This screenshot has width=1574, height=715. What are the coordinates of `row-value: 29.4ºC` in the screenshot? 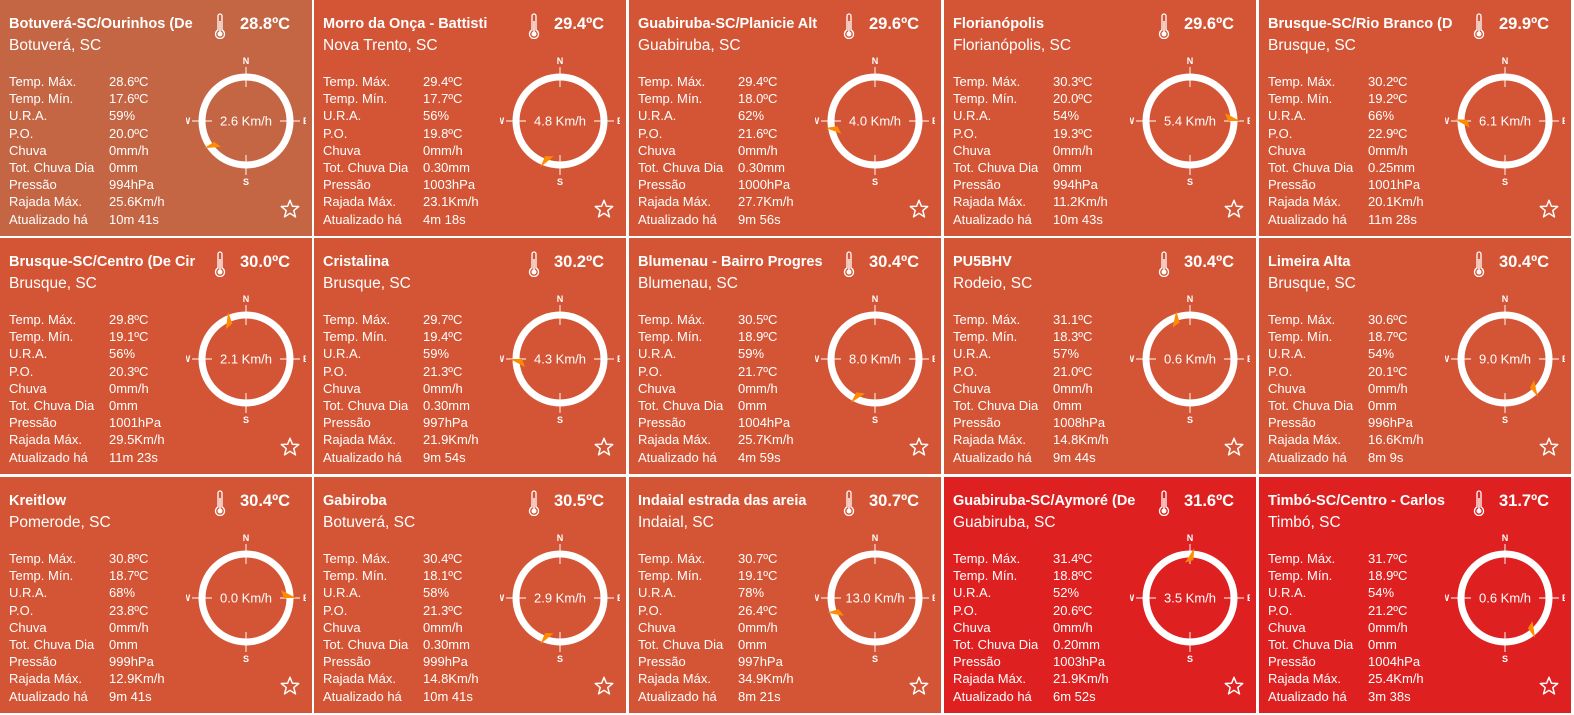 It's located at (758, 81).